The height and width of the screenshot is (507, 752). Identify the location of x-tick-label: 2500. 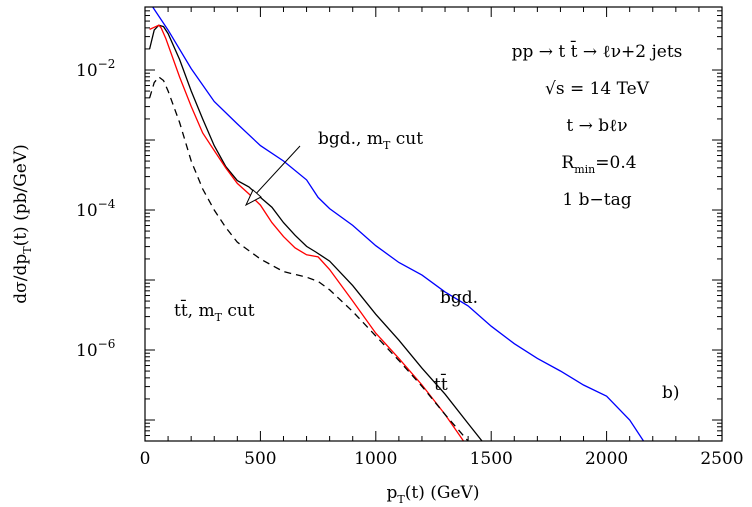
(721, 459).